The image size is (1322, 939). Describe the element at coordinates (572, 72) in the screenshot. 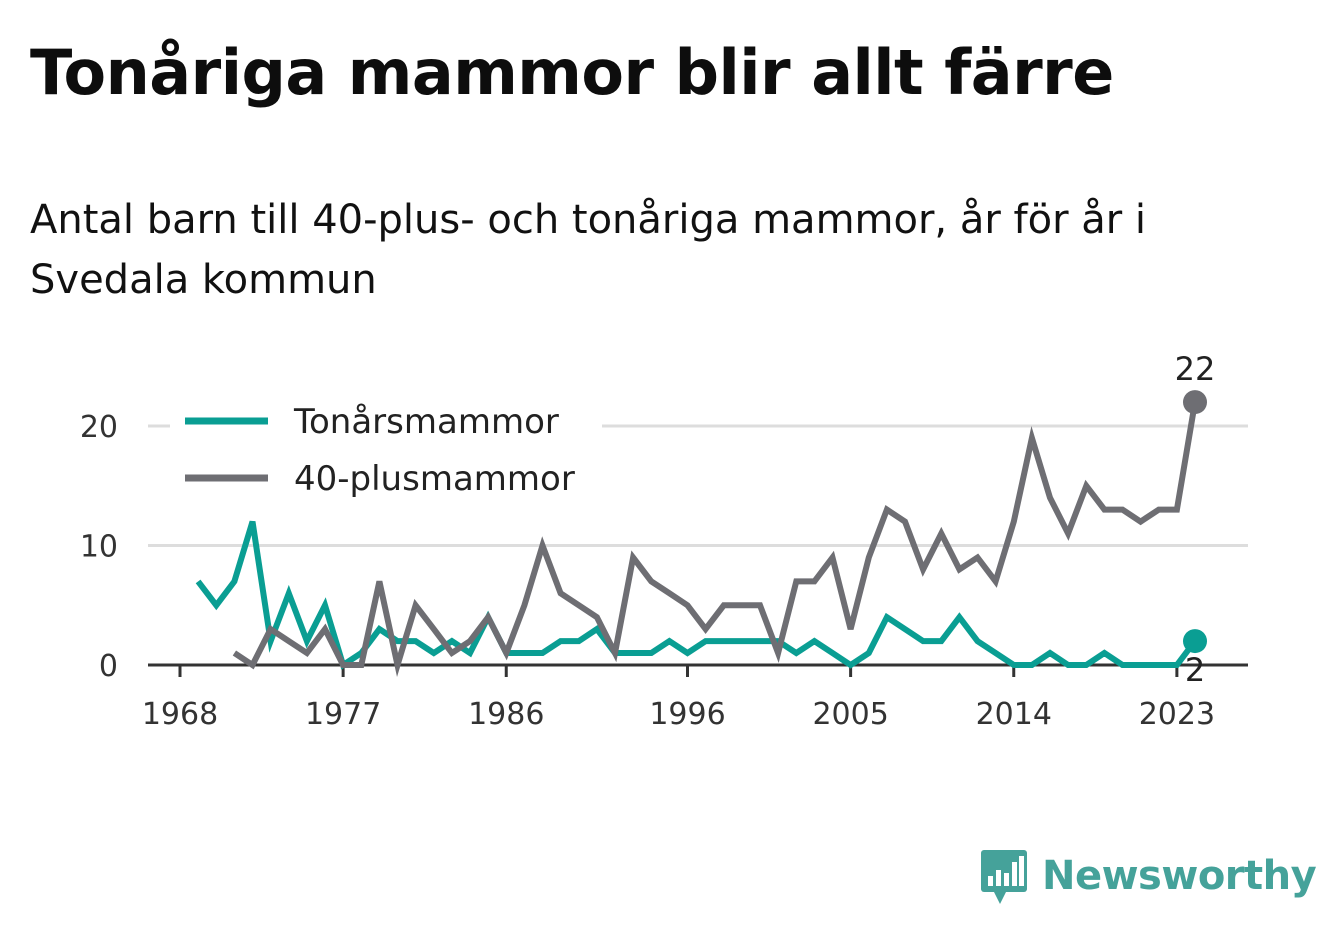

I see `chart-title: Tonåriga mammor blir allt färre` at that location.